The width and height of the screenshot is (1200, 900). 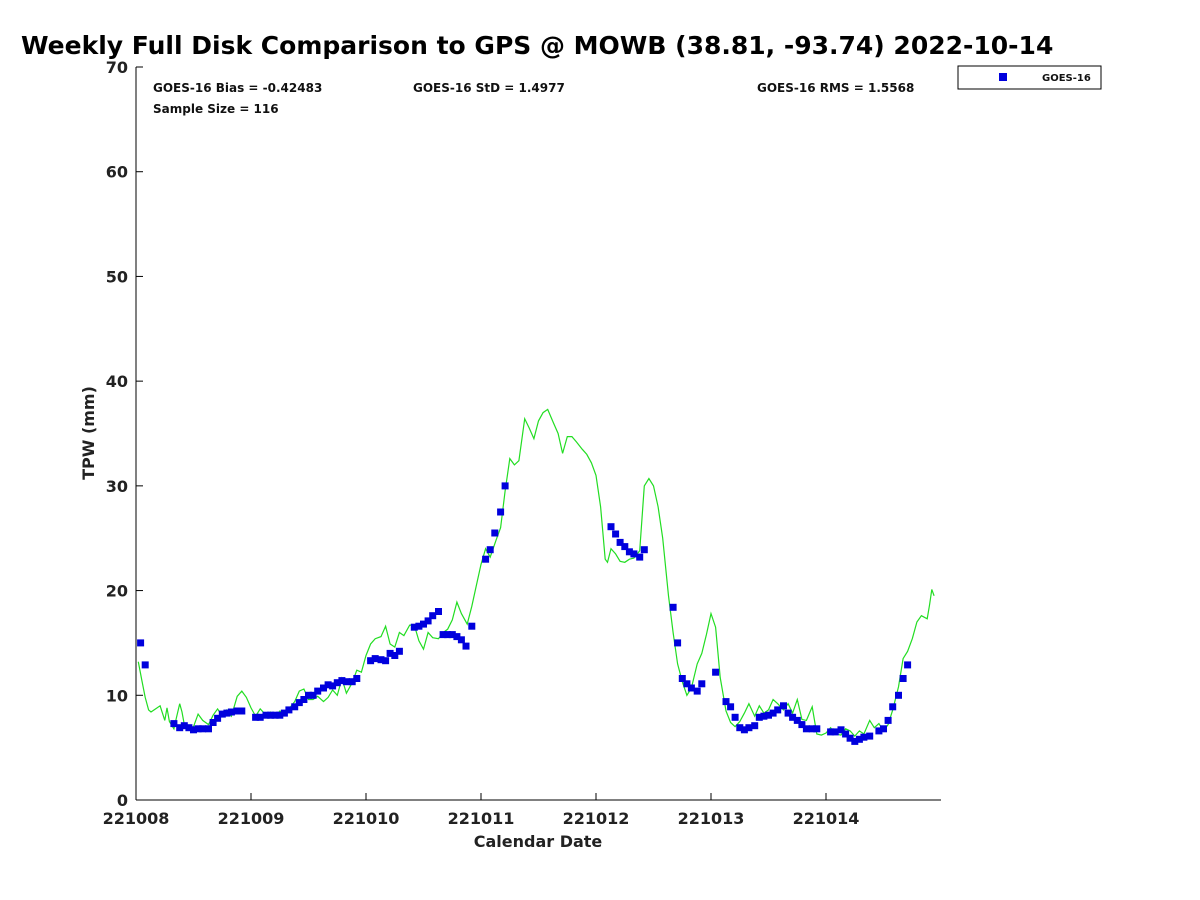 I want to click on legend: GOES-16, so click(x=1029, y=77).